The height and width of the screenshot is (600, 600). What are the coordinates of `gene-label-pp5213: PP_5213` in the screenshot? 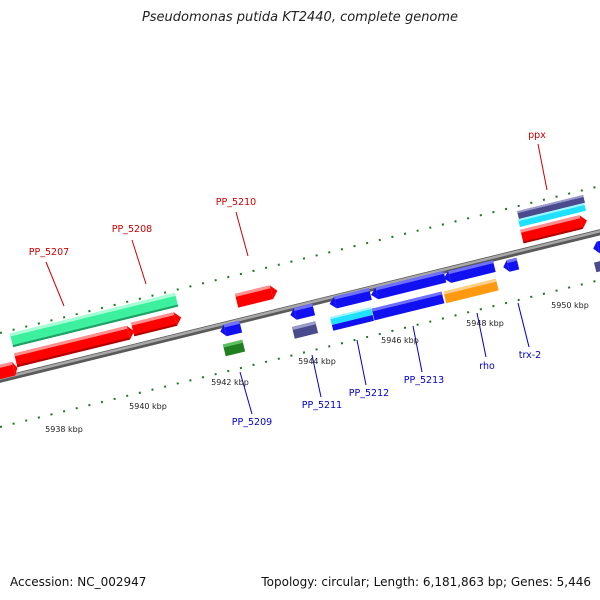 It's located at (424, 380).